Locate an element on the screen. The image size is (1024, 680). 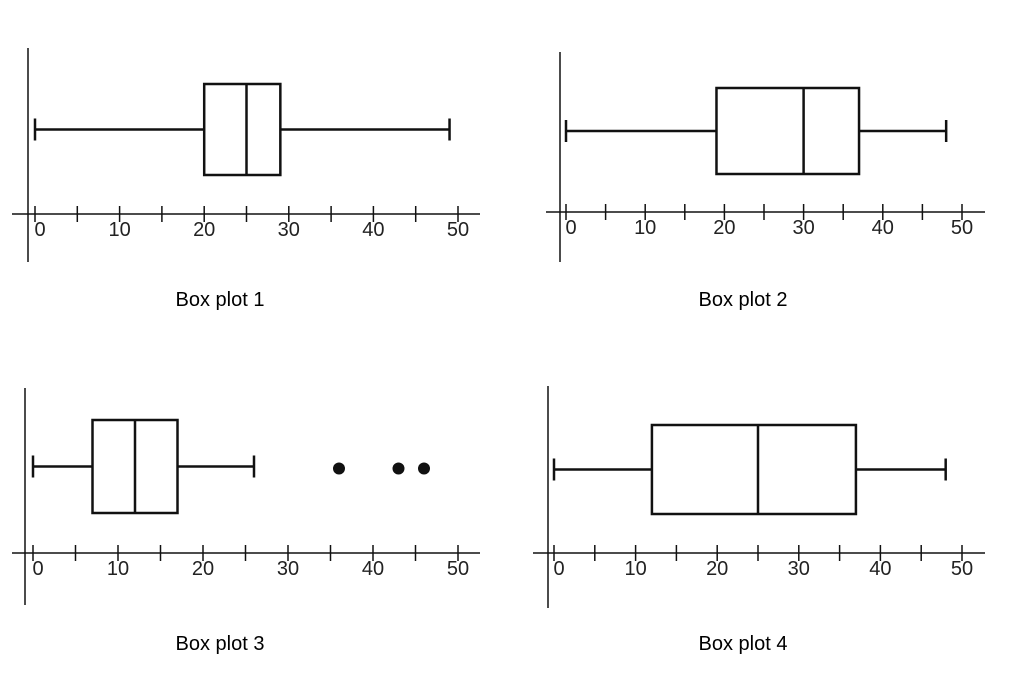
box-plot-caption: Box plot 2 is located at coordinates (743, 300).